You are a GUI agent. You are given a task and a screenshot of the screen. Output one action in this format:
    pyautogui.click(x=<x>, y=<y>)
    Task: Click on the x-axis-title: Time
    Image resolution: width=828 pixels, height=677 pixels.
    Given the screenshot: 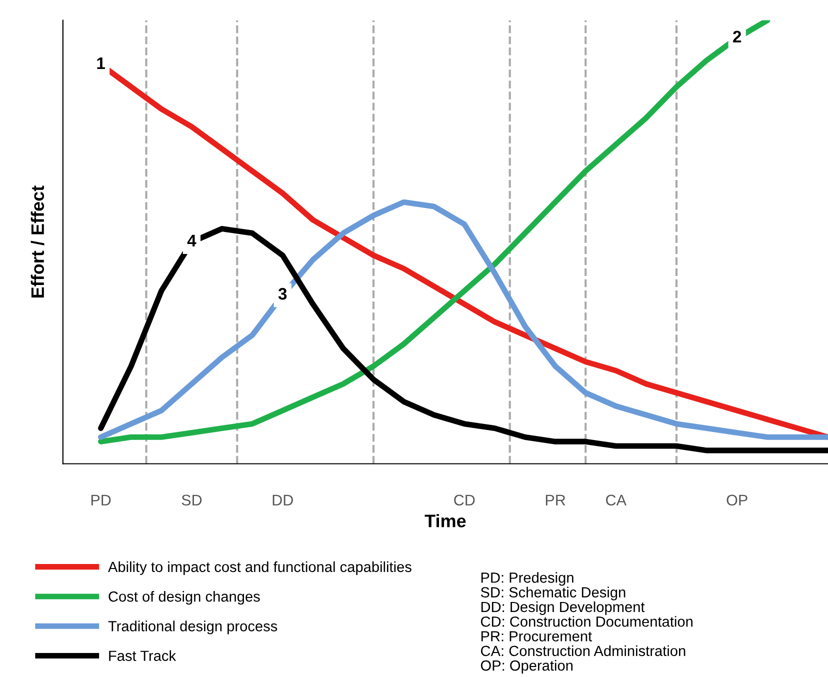 What is the action you would take?
    pyautogui.click(x=445, y=521)
    